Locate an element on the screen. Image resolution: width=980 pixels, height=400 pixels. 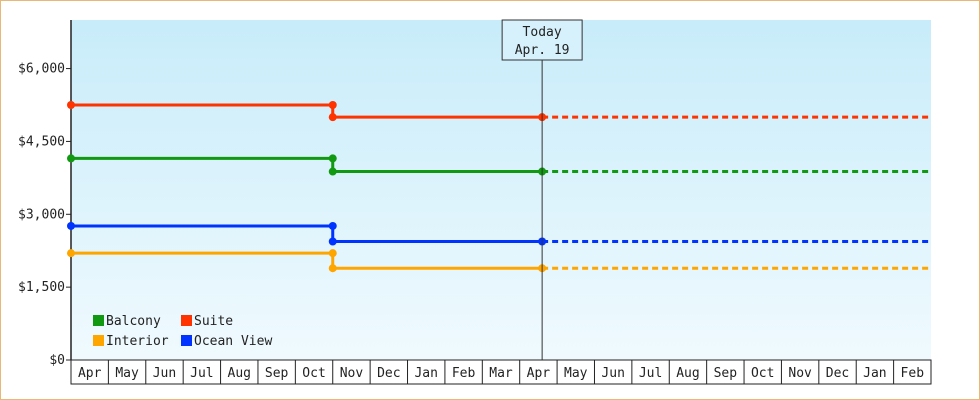
y-tick-label: $6,000 is located at coordinates (41, 69).